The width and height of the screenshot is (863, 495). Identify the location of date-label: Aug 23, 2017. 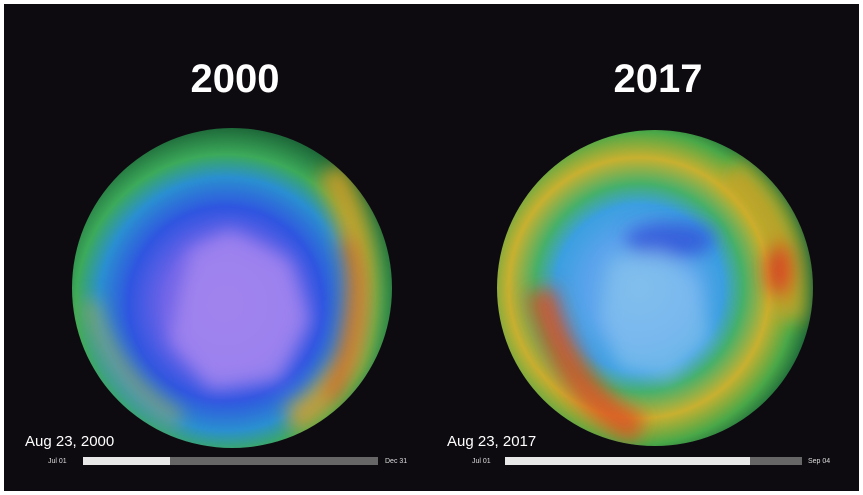
(491, 441).